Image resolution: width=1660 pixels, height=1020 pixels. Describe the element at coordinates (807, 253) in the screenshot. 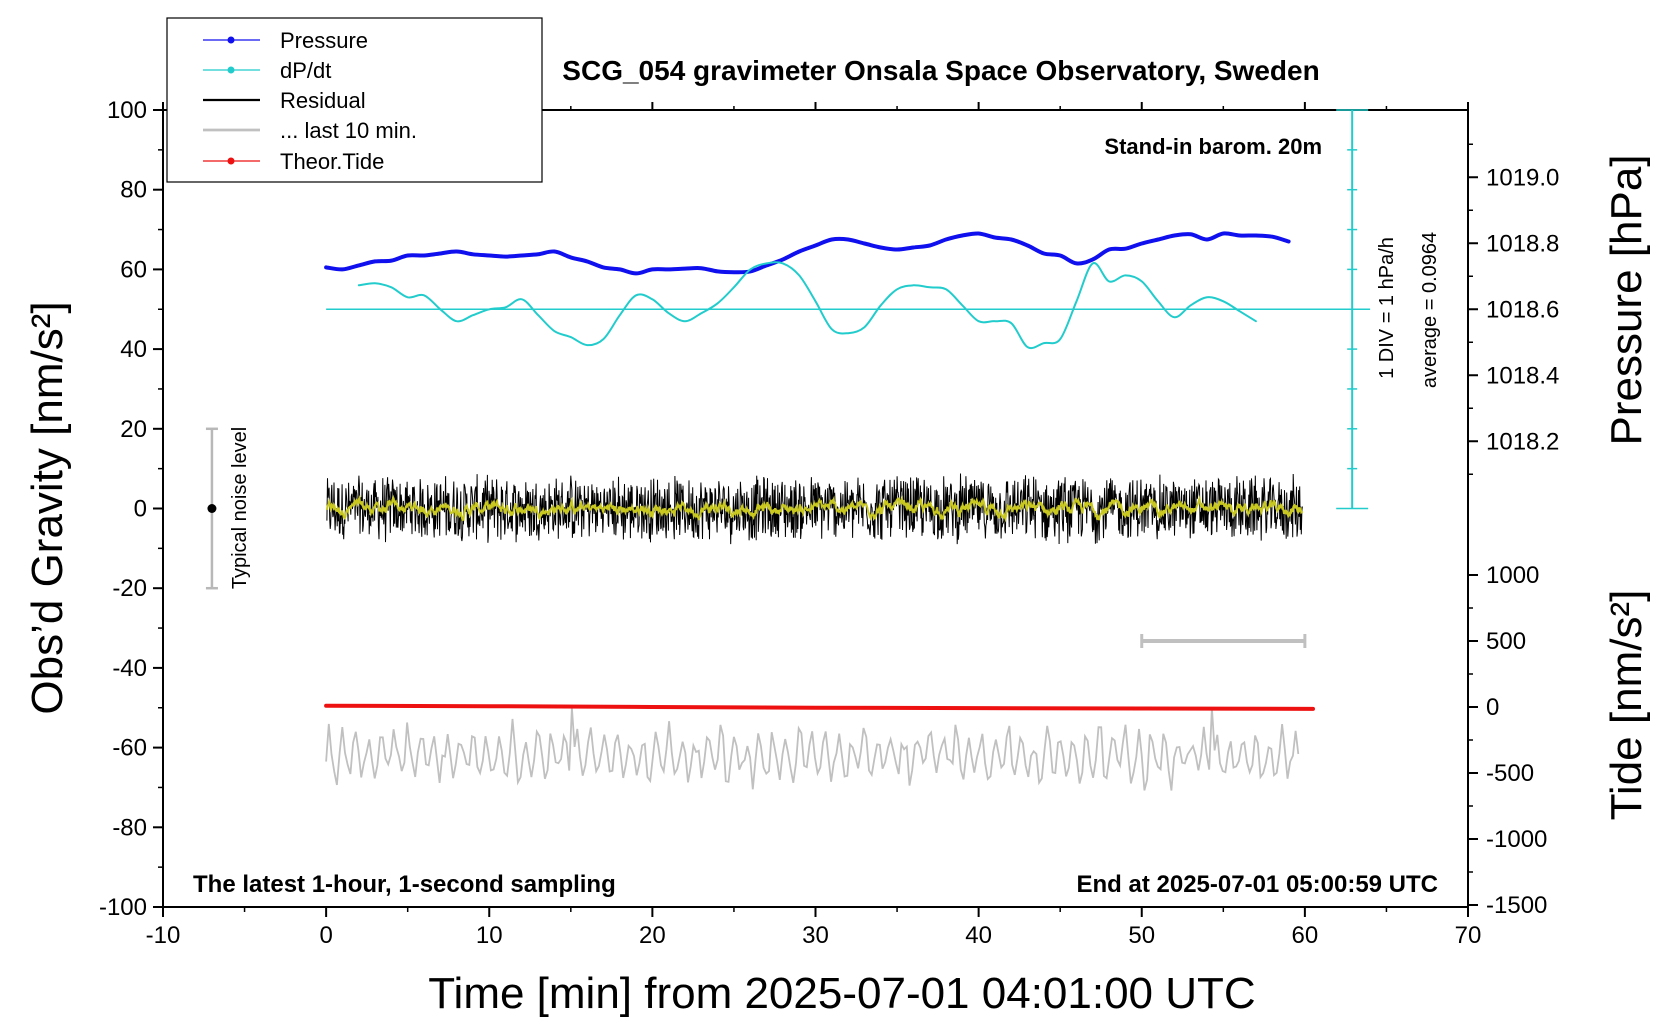

I see `series-line-pressure` at that location.